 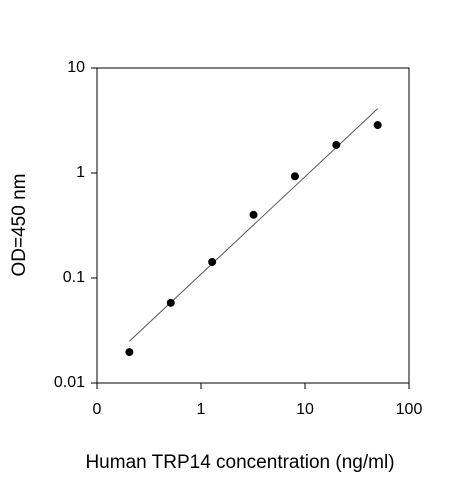 What do you see at coordinates (97, 409) in the screenshot?
I see `x-tick-label: 0` at bounding box center [97, 409].